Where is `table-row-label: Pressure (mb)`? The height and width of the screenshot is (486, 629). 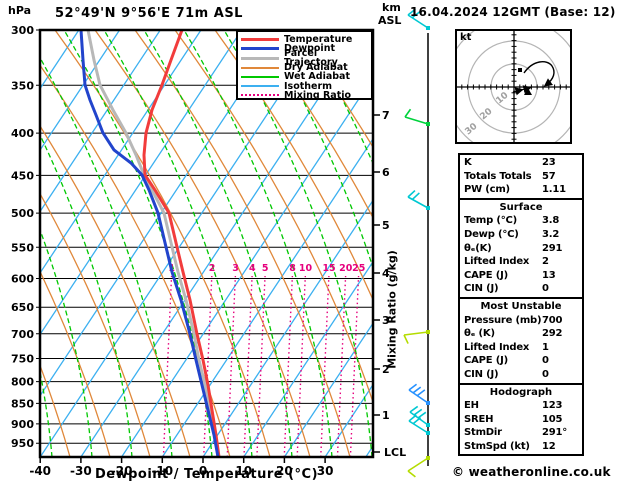 table-row-label: Pressure (mb) is located at coordinates (503, 320).